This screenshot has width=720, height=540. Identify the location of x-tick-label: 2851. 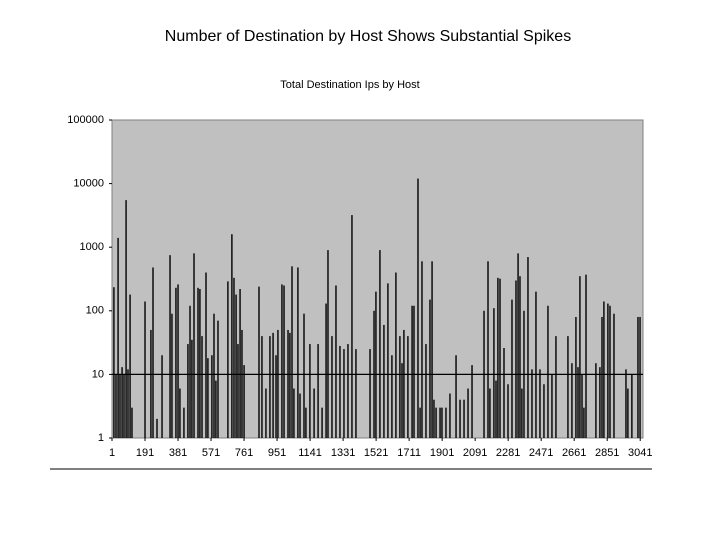
(607, 453).